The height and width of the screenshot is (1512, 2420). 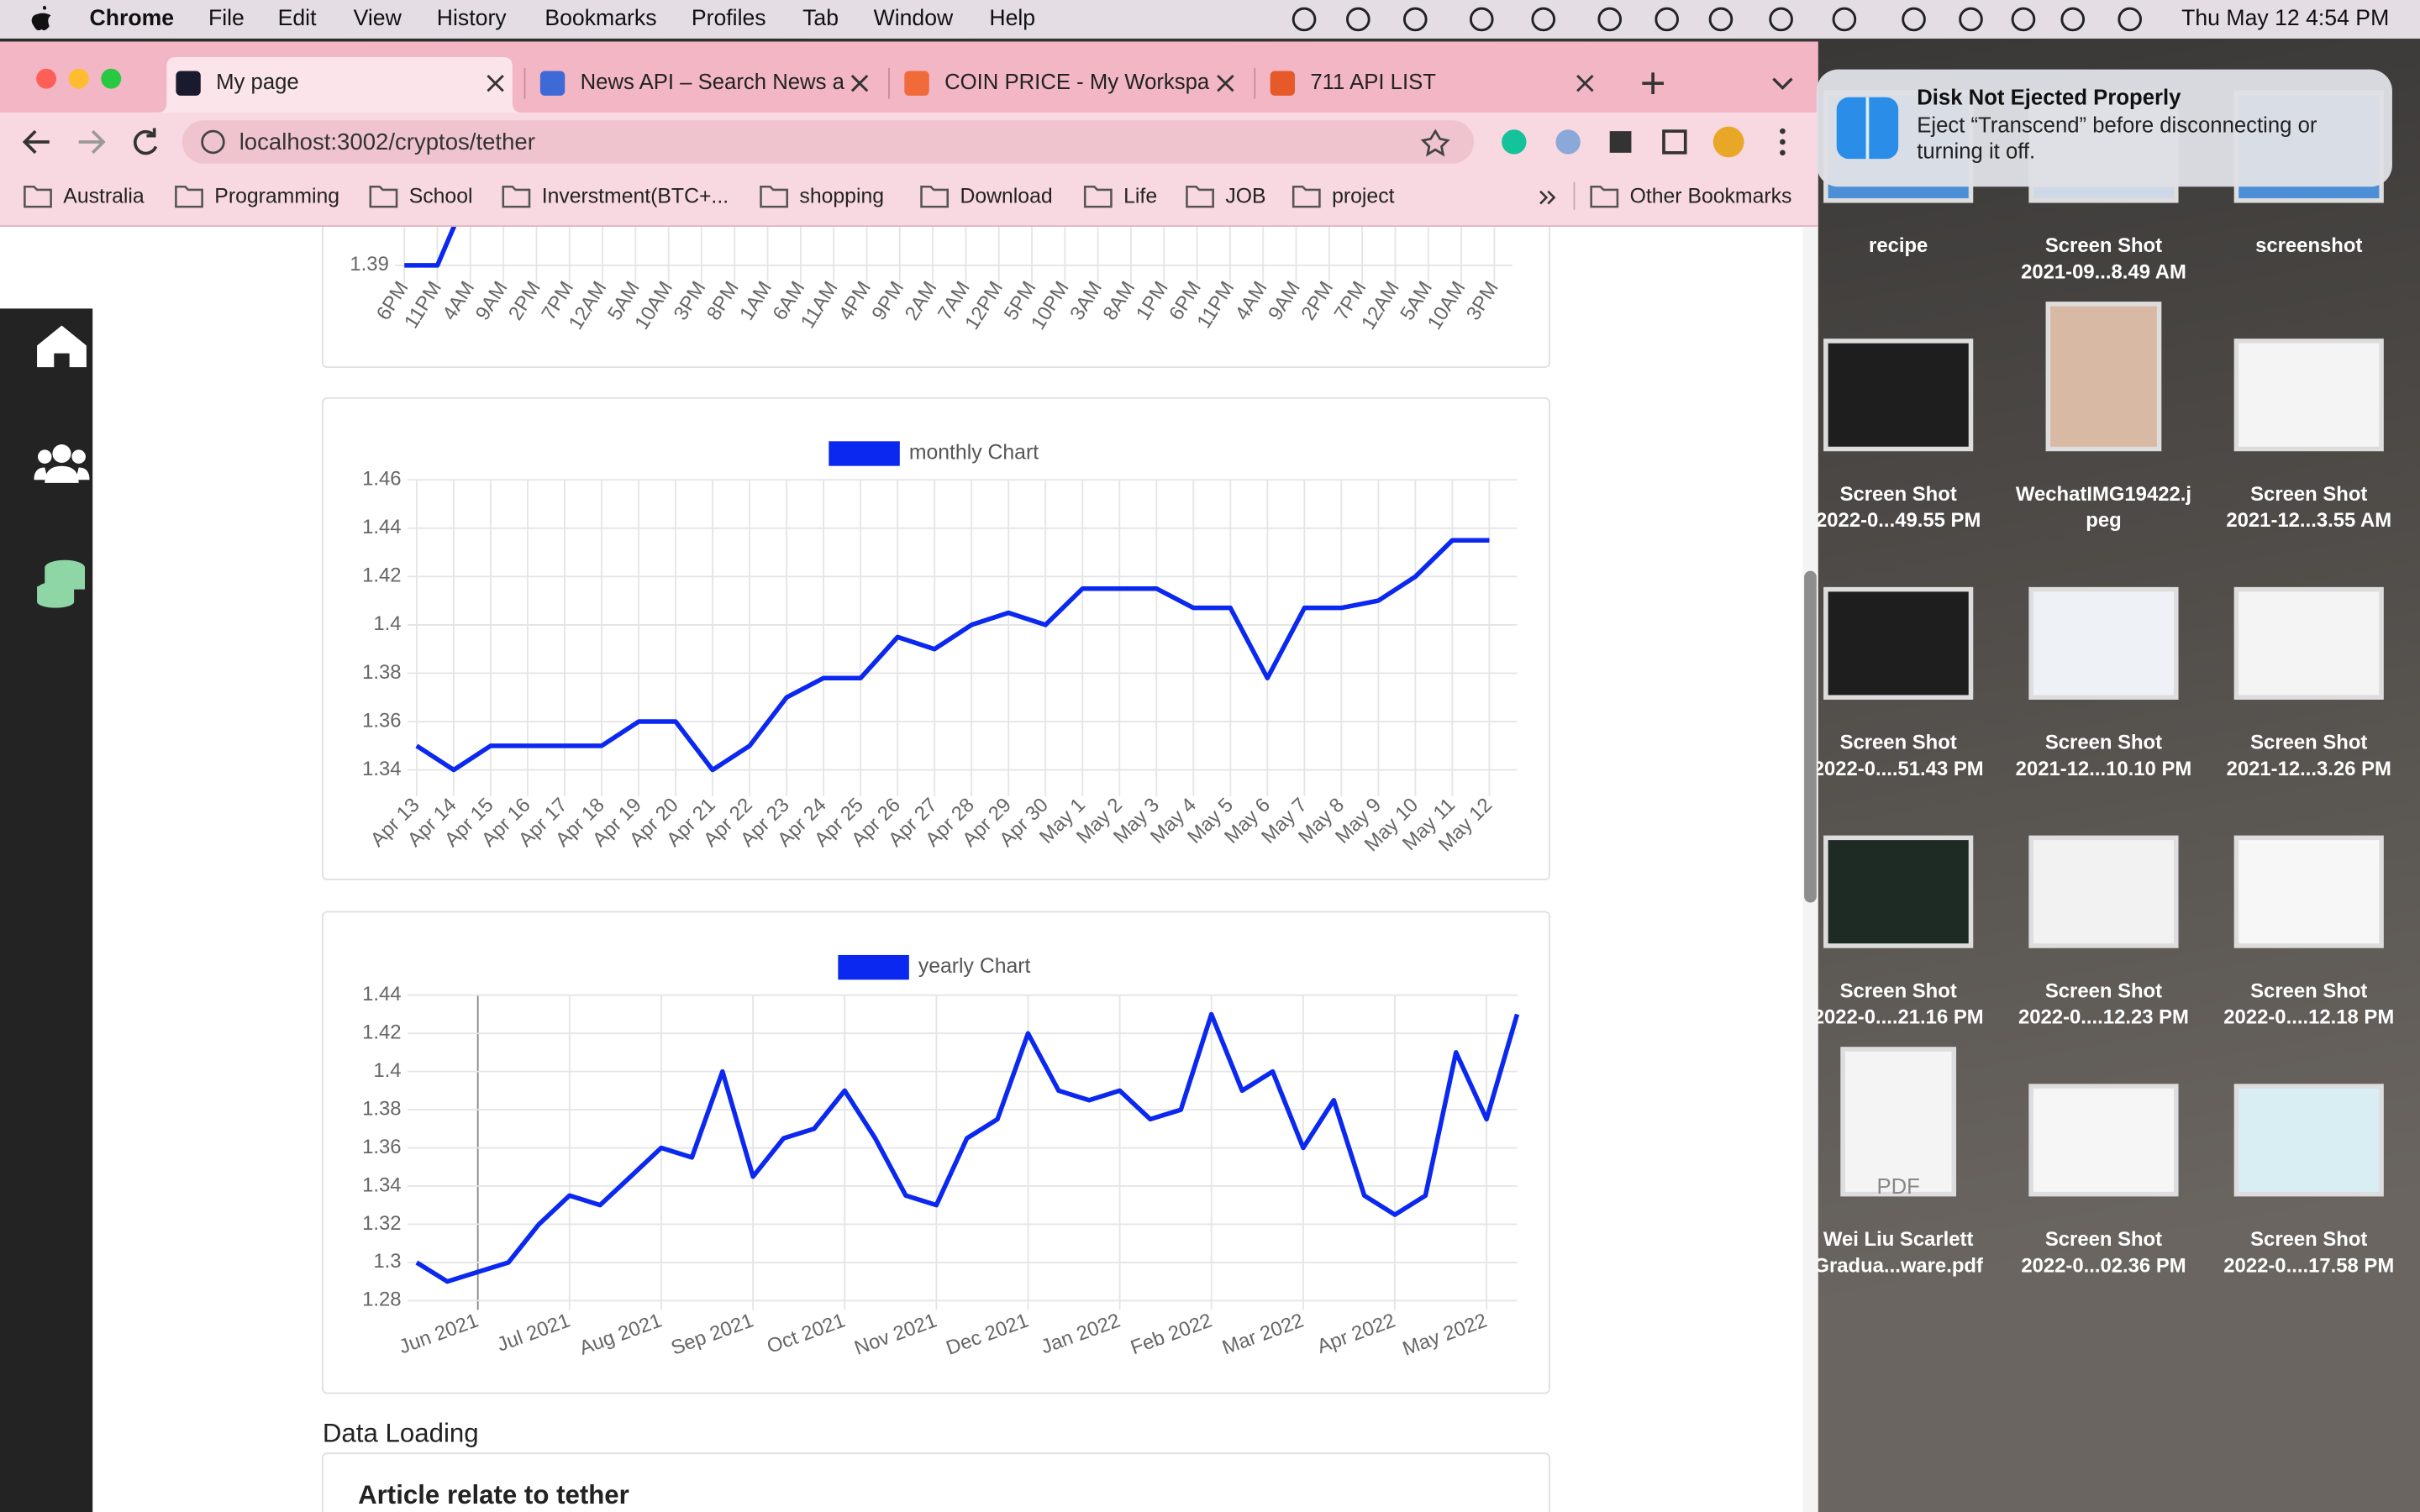 I want to click on site-info-icon, so click(x=213, y=142).